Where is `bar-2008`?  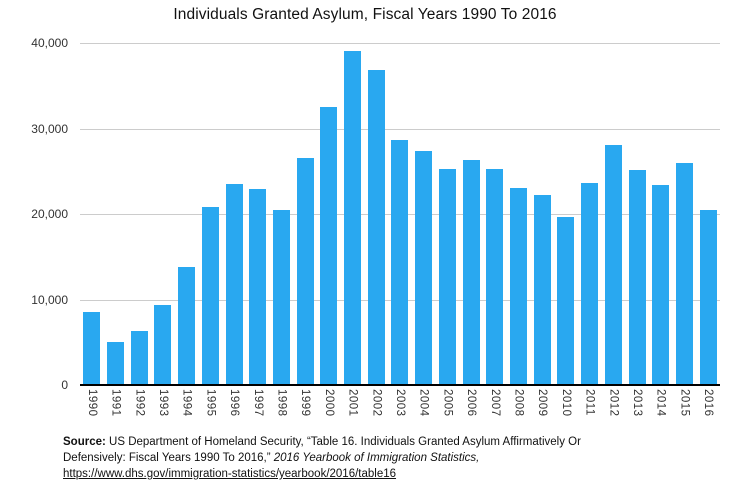 bar-2008 is located at coordinates (518, 286).